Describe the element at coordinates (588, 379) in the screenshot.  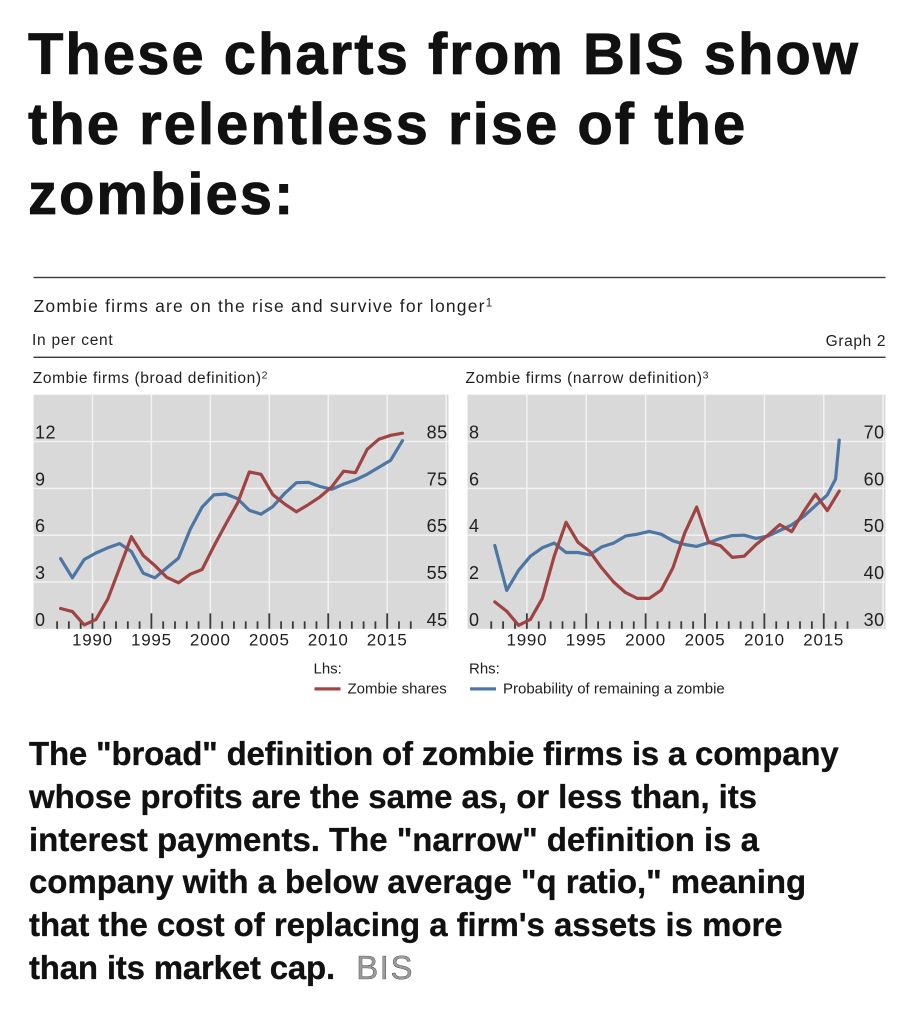
I see `svg-text:Zombie firms (narrow definitio: Zombie firms (narrow definition)3` at that location.